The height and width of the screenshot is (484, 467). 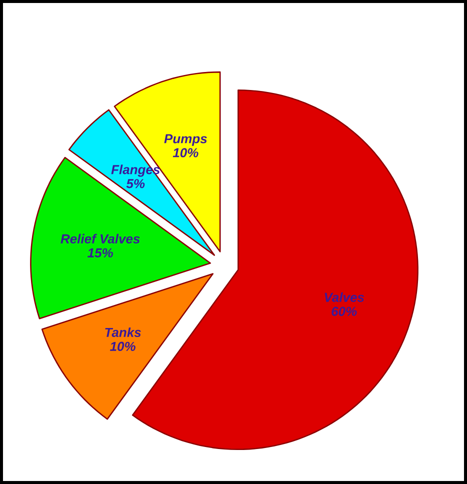 What do you see at coordinates (135, 183) in the screenshot?
I see `data-label: 5%` at bounding box center [135, 183].